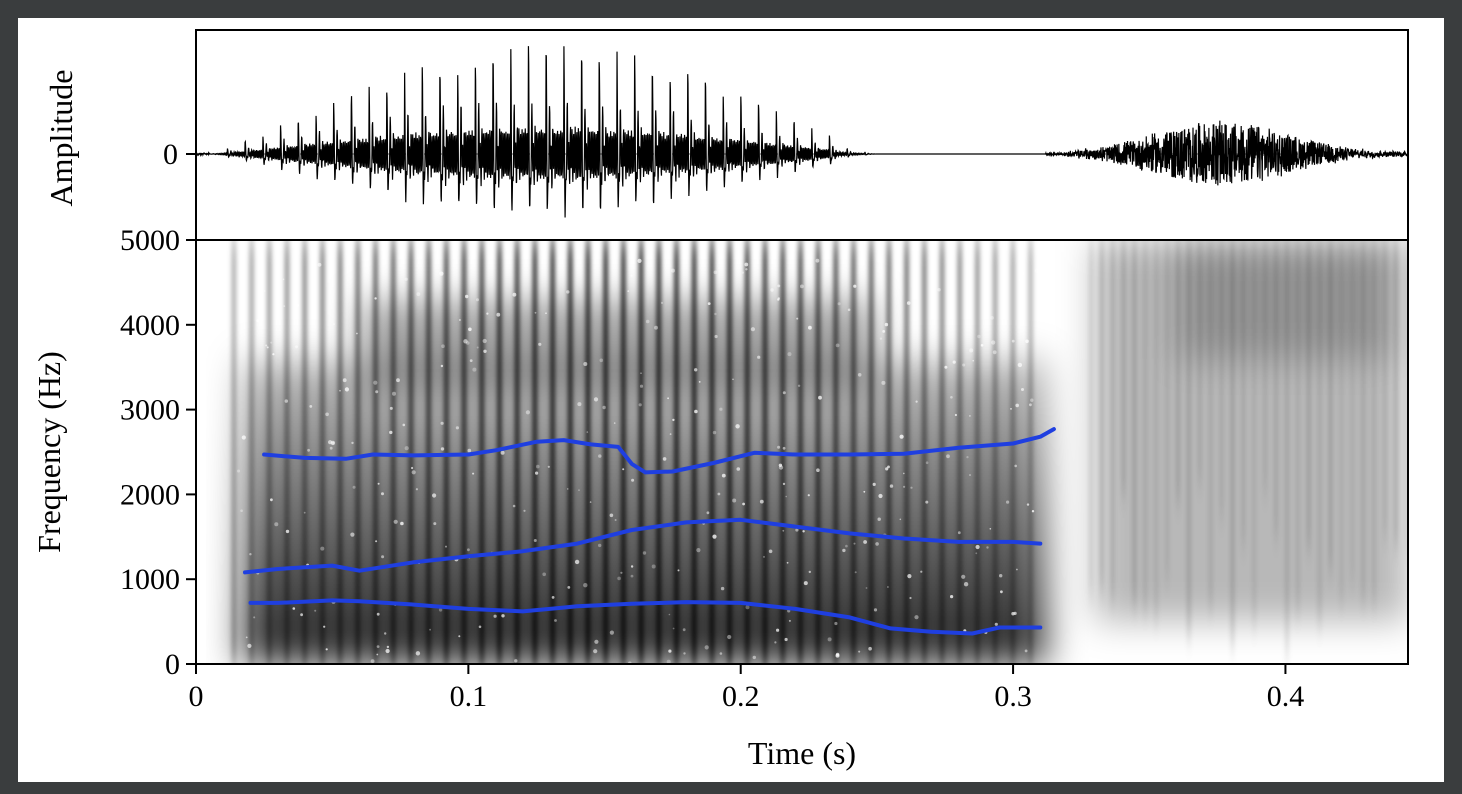  Describe the element at coordinates (150, 494) in the screenshot. I see `freq-tick-label: 2000` at that location.